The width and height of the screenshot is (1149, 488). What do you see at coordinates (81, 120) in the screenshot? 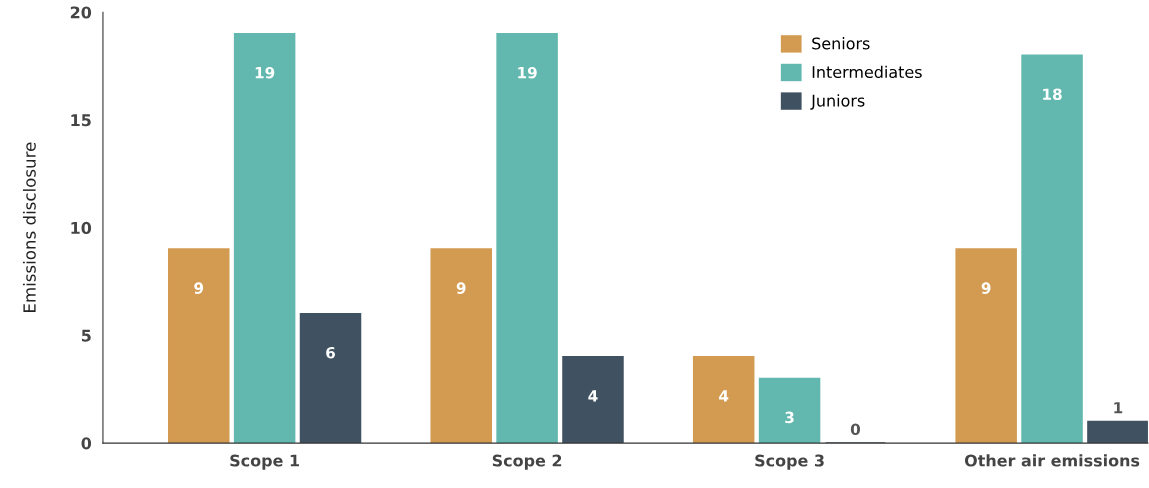
I see `y-tick-label: 15` at bounding box center [81, 120].